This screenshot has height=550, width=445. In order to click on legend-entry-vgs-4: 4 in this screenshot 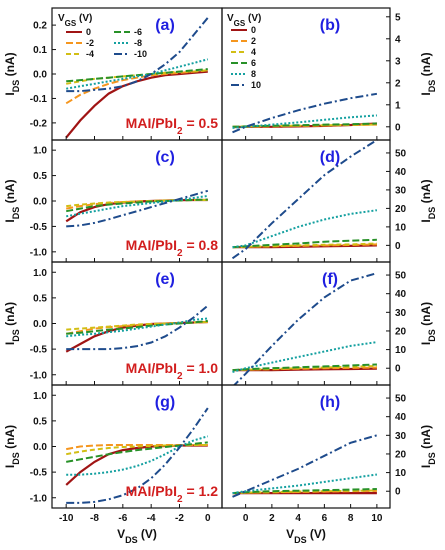, I will do `click(253, 52)`.